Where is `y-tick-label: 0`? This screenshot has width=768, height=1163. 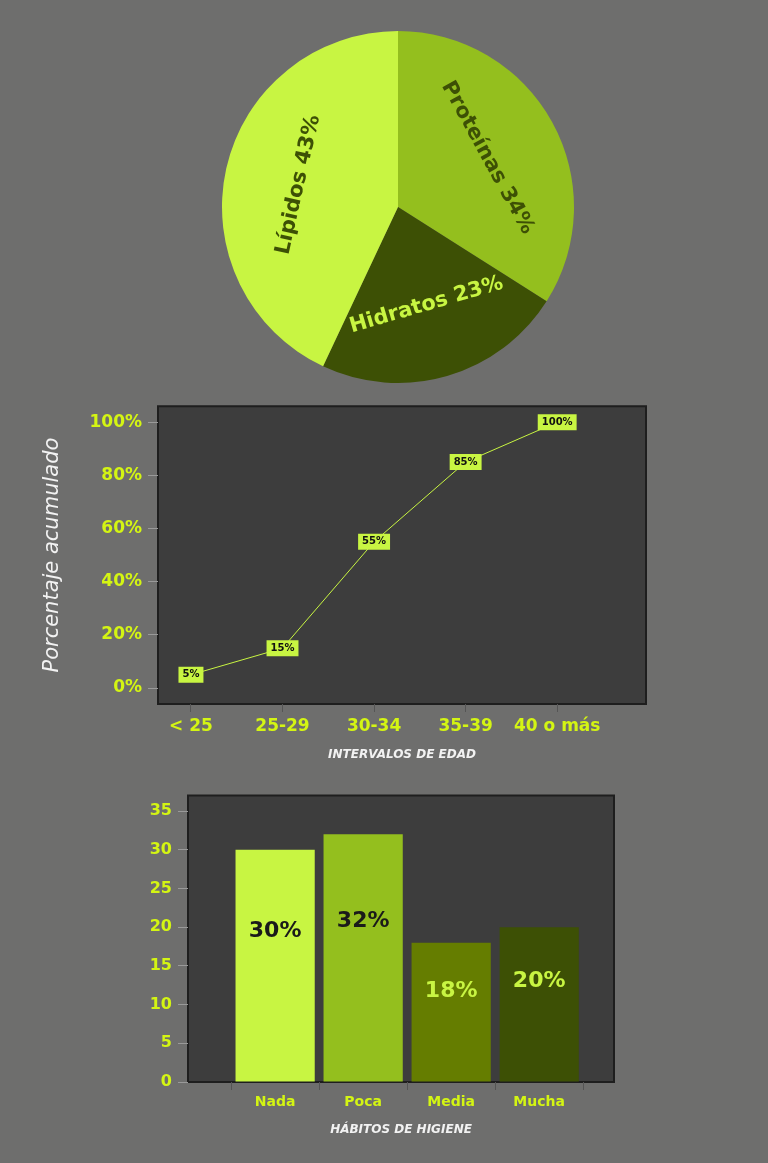 y-tick-label: 0 is located at coordinates (166, 1081).